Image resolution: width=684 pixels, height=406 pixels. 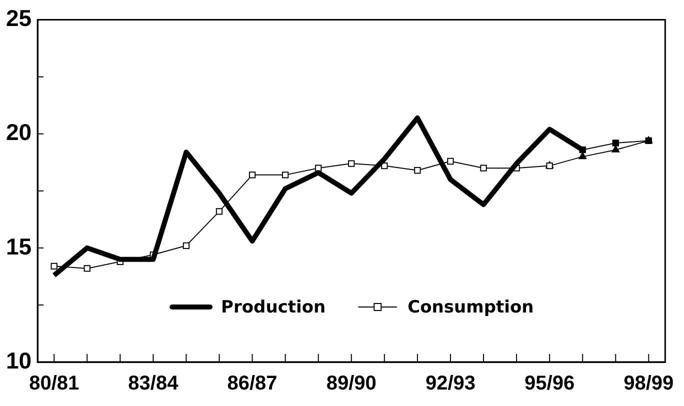 What do you see at coordinates (19, 246) in the screenshot?
I see `y-tick-label: 15` at bounding box center [19, 246].